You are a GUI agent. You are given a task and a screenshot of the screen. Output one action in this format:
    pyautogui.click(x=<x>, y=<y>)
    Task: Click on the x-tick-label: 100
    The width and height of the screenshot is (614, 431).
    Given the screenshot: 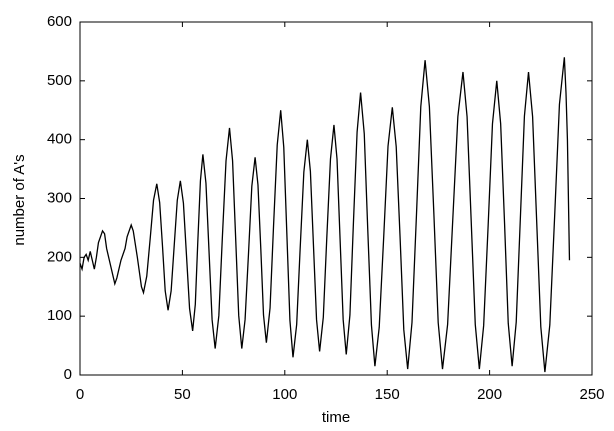 What is the action you would take?
    pyautogui.click(x=284, y=394)
    